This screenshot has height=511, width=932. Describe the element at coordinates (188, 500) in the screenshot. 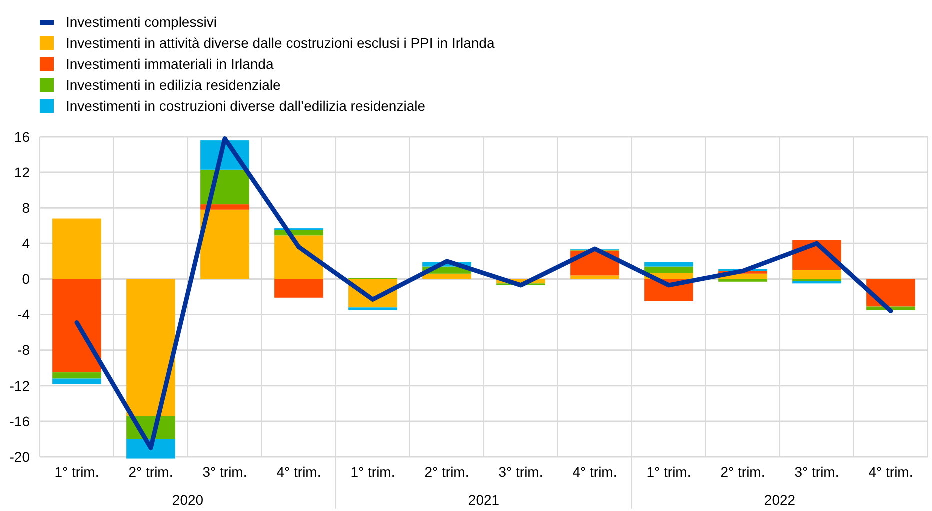

I see `text: 2020` at that location.